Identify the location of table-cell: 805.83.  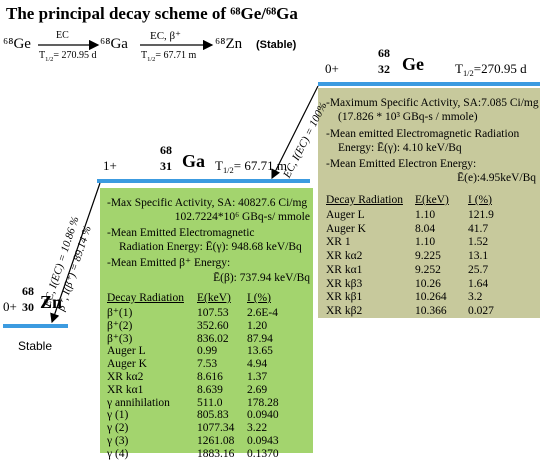
(213, 415).